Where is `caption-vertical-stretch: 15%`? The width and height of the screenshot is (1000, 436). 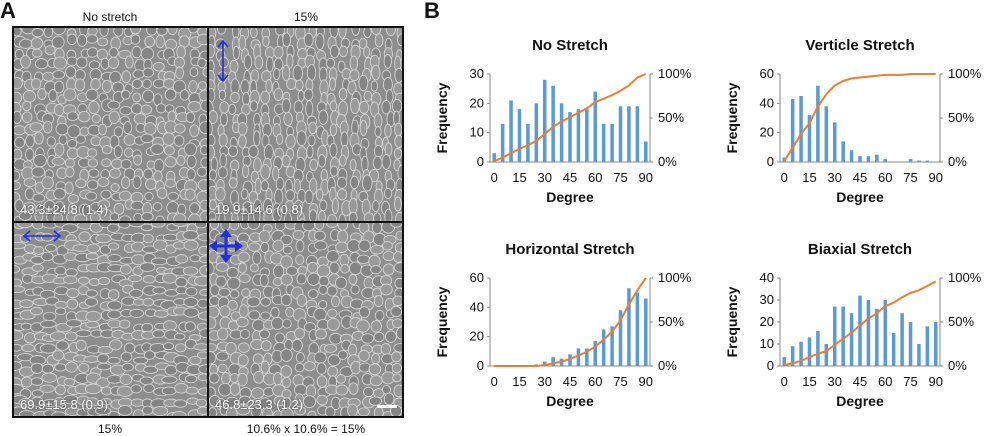 caption-vertical-stretch: 15% is located at coordinates (306, 17).